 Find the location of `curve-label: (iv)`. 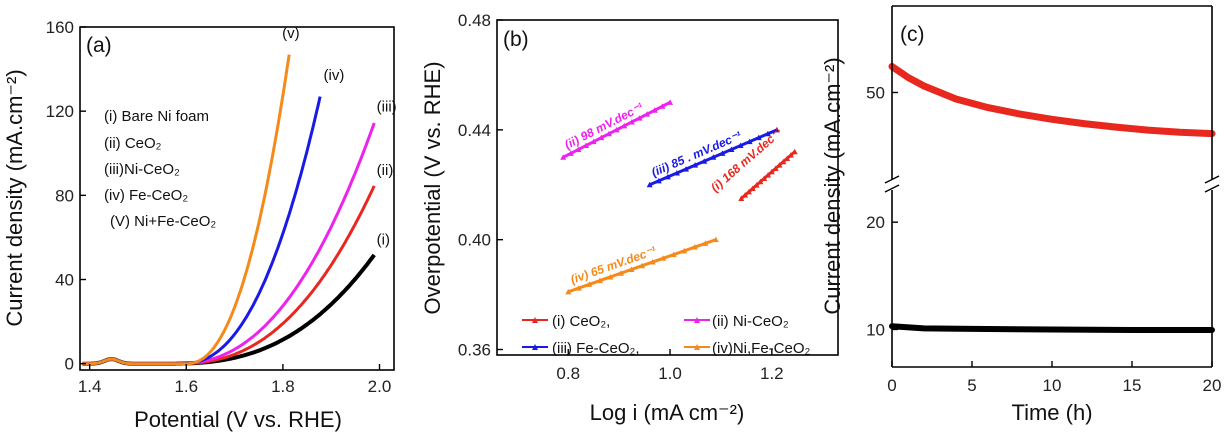

curve-label: (iv) is located at coordinates (334, 75).